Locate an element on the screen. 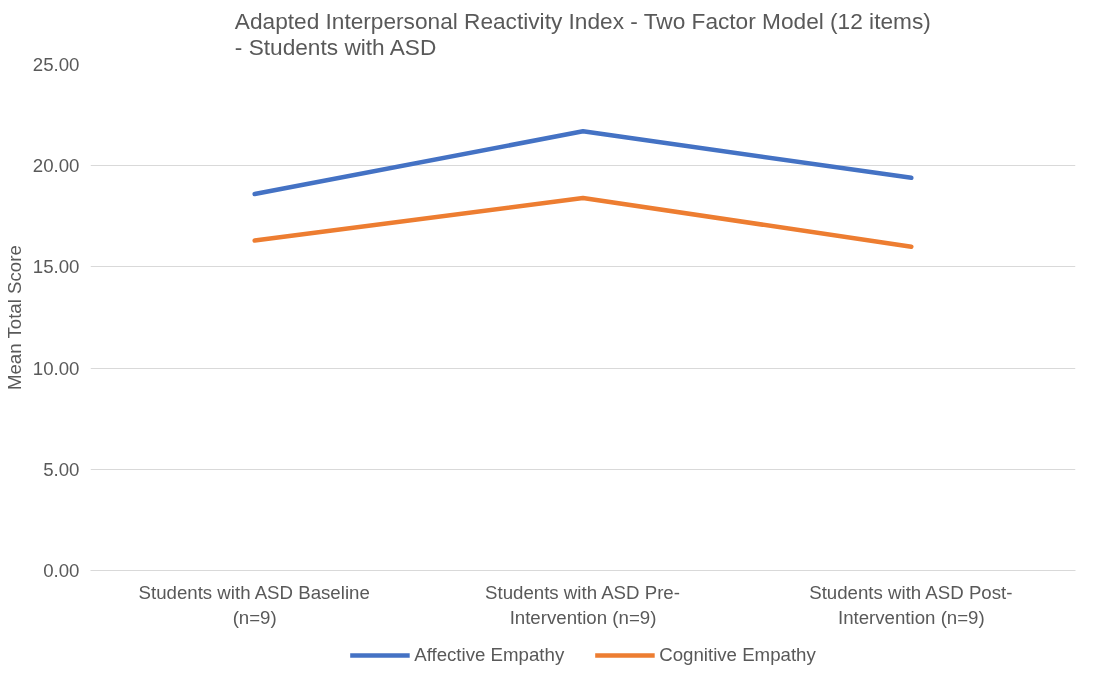 This screenshot has height=693, width=1103. x-tick-label: Students with ASD Pre-Intervention (n=9) is located at coordinates (582, 604).